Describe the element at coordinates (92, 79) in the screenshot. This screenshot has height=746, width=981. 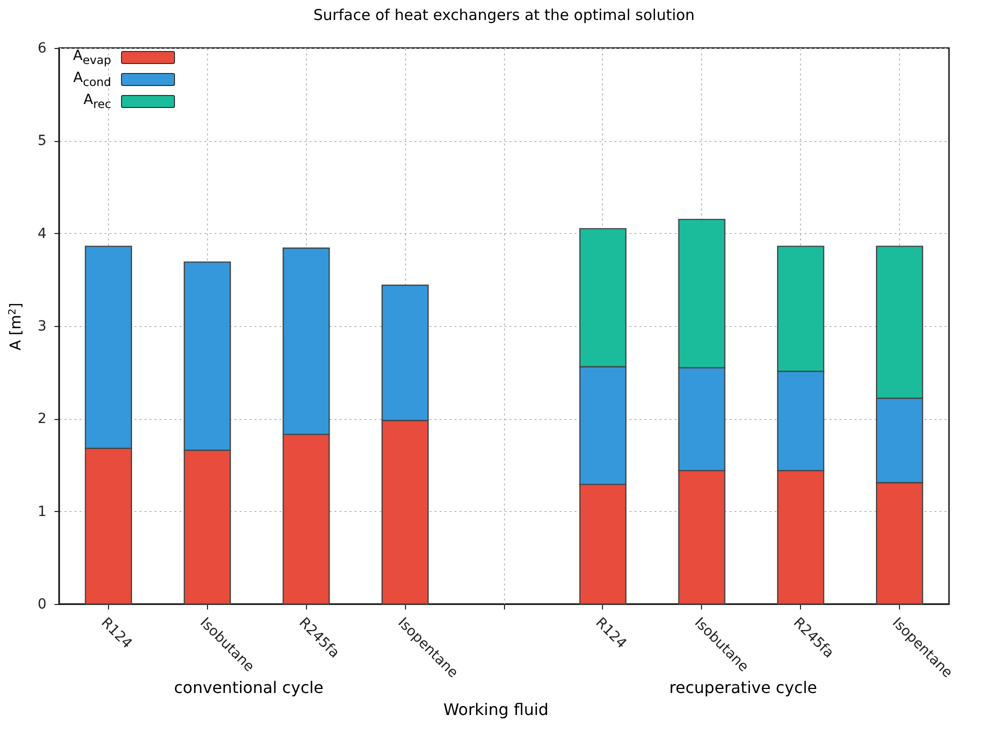
I see `legend-label: A$_{cond}$` at that location.